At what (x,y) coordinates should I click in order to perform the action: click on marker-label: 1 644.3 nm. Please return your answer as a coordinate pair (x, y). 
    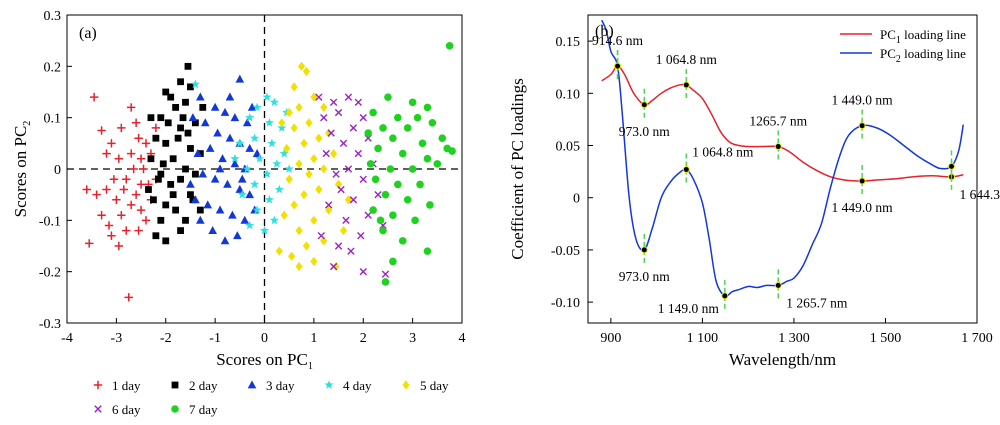
    Looking at the image, I should click on (980, 194).